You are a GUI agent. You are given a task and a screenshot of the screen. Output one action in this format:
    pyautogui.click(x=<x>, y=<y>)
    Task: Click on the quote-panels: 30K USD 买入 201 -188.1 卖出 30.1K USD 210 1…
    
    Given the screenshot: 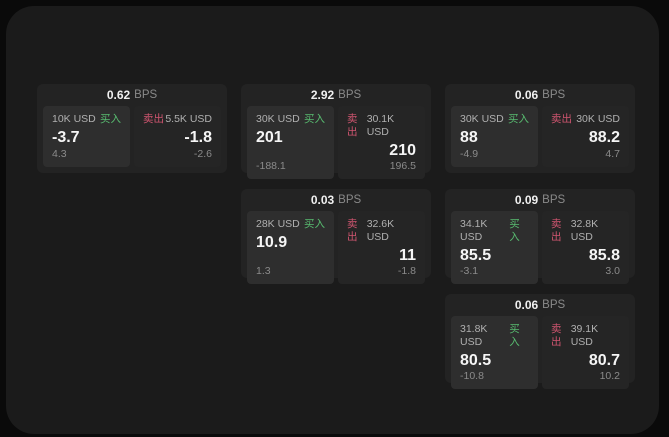 What is the action you would take?
    pyautogui.click(x=336, y=142)
    